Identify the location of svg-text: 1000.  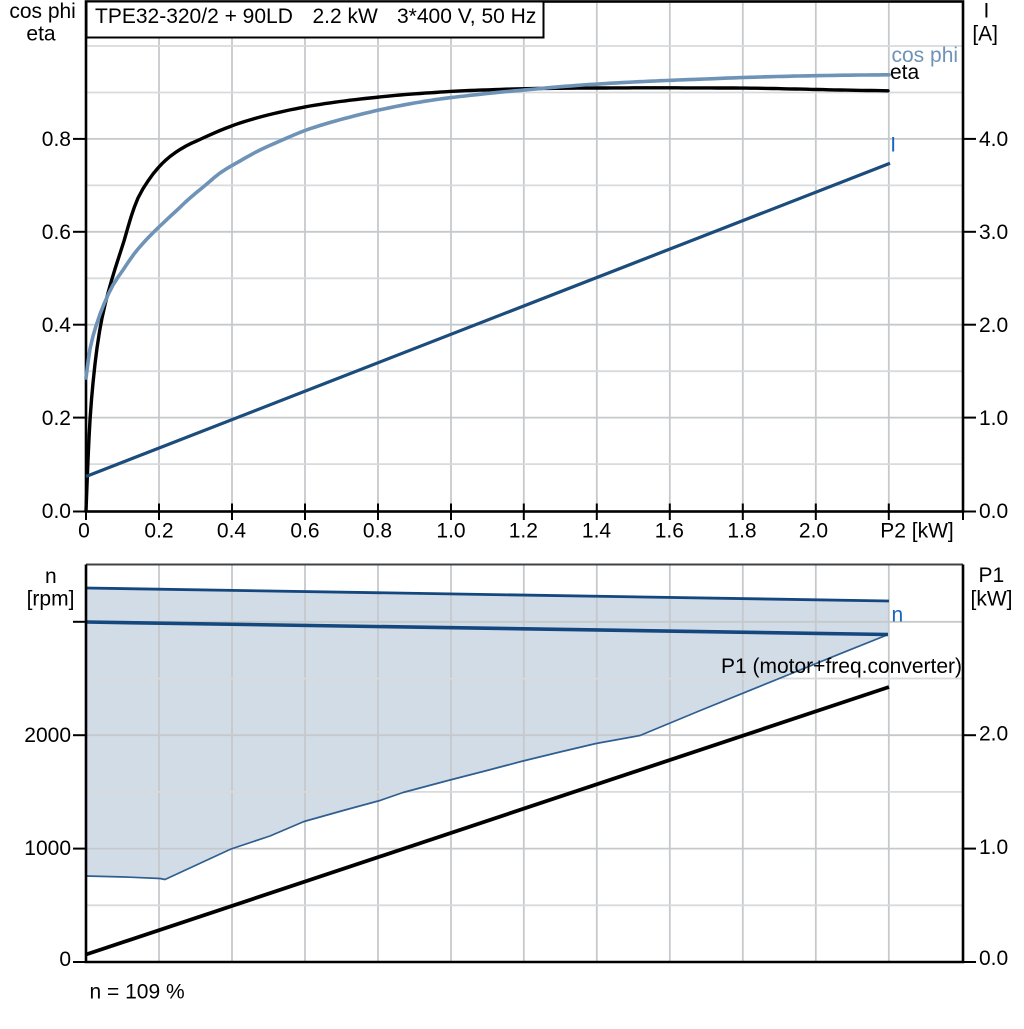
(47, 848).